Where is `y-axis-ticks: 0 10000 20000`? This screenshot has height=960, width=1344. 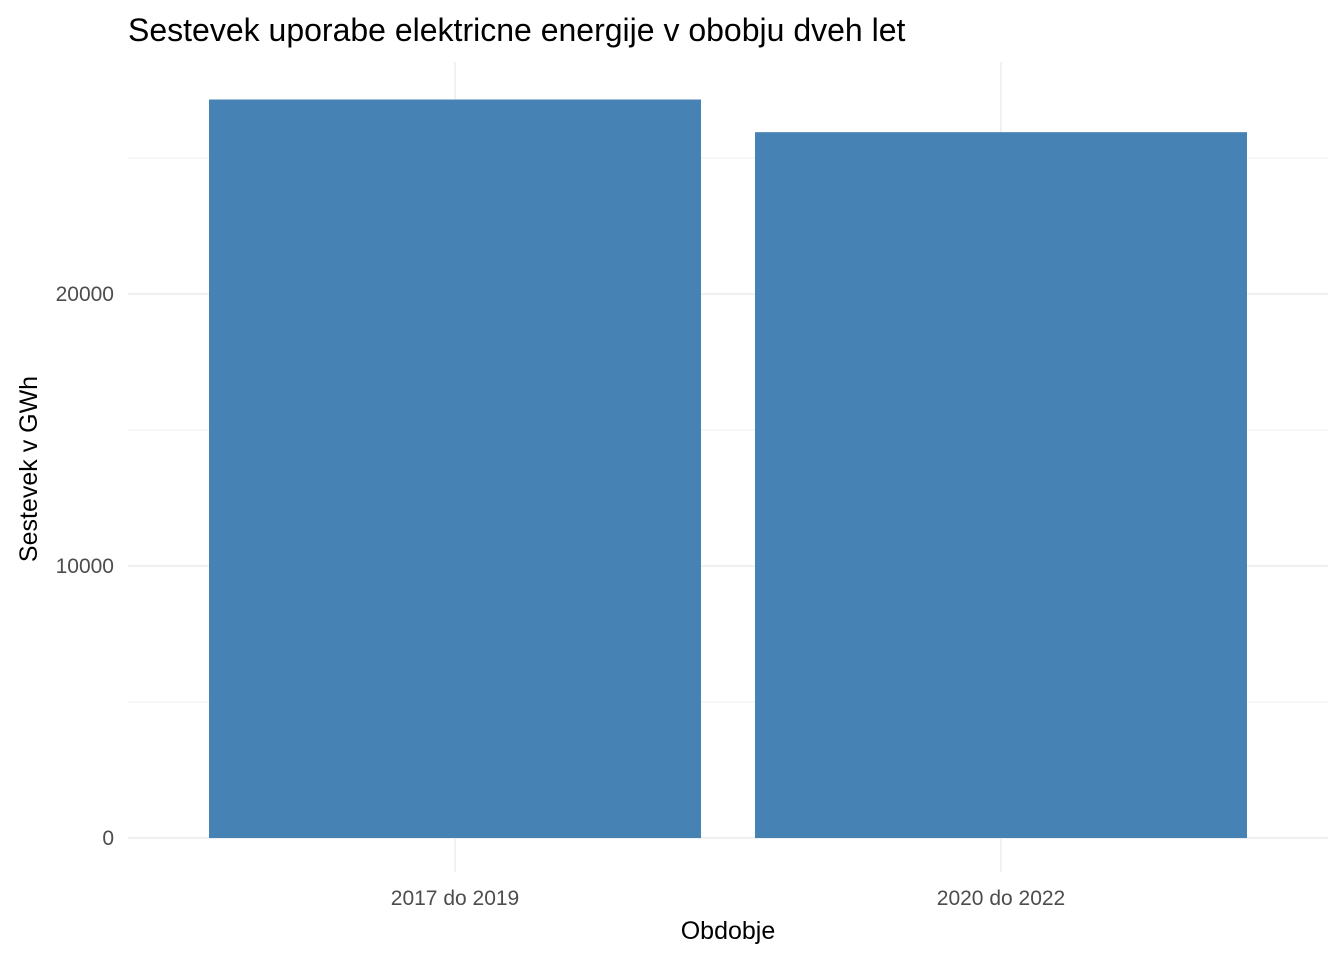 y-axis-ticks: 0 10000 20000 is located at coordinates (85, 566).